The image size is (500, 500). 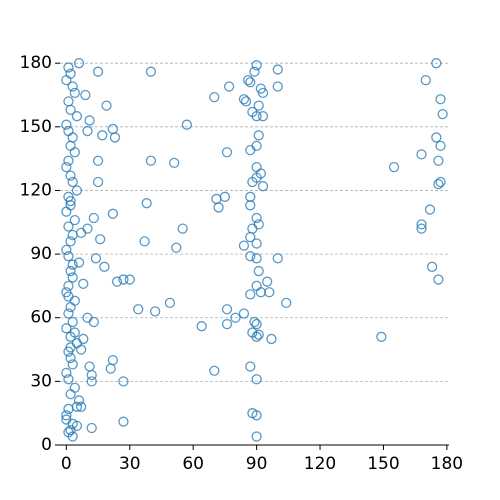 What do you see at coordinates (36, 190) in the screenshot?
I see `y-tick-label: 120` at bounding box center [36, 190].